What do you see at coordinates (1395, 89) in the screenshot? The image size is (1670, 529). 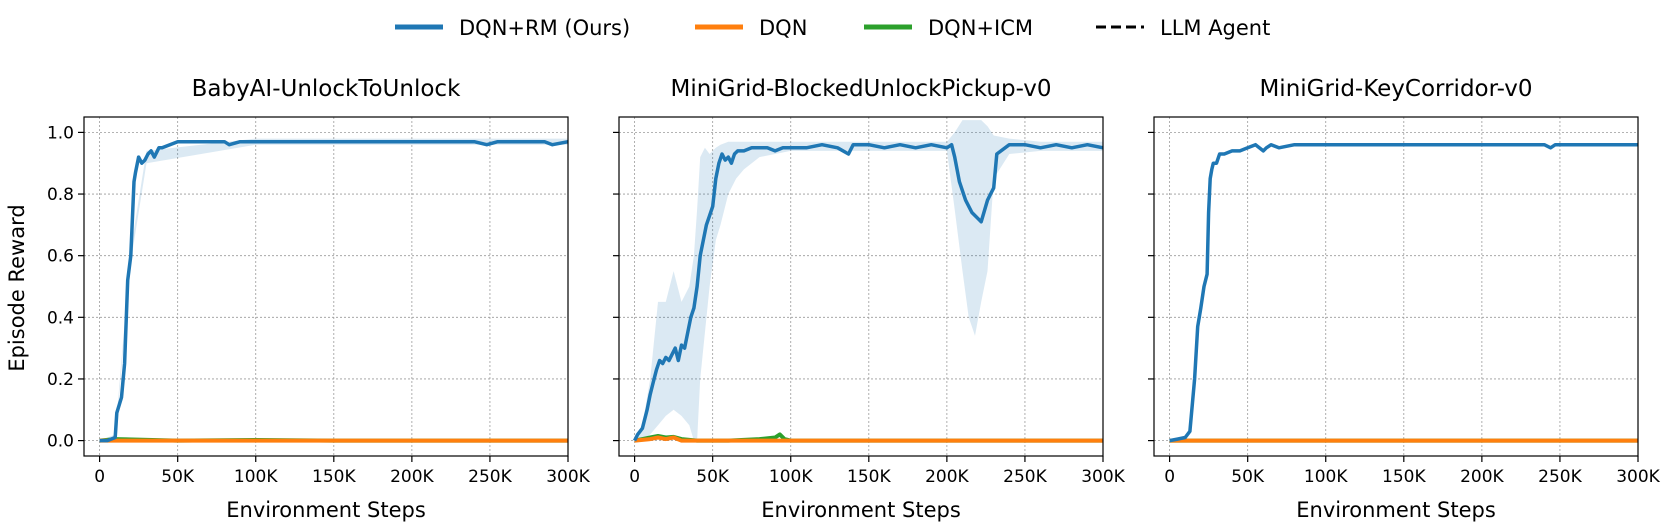 I see `panel-title: MiniGrid-KeyCorridor-v0` at bounding box center [1395, 89].